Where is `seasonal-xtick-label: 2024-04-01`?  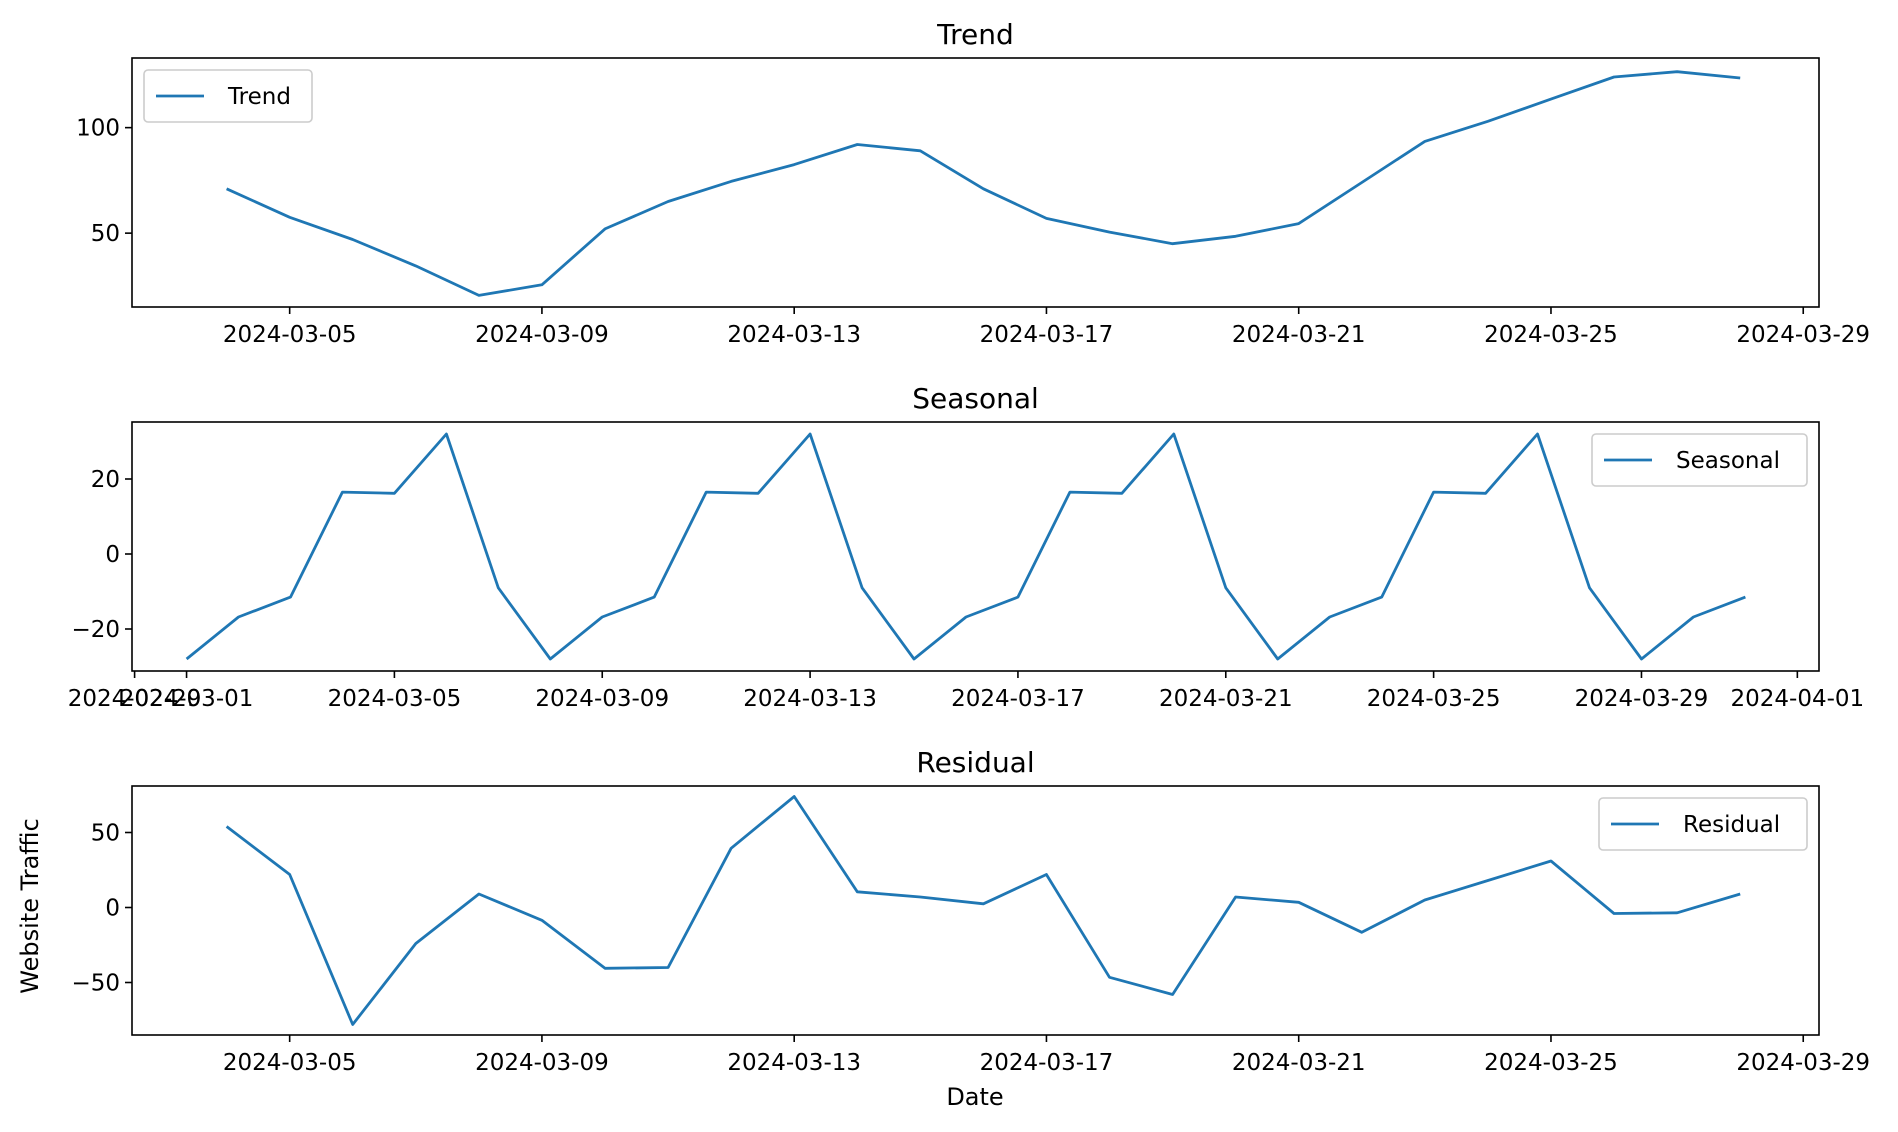
seasonal-xtick-label: 2024-04-01 is located at coordinates (1798, 699).